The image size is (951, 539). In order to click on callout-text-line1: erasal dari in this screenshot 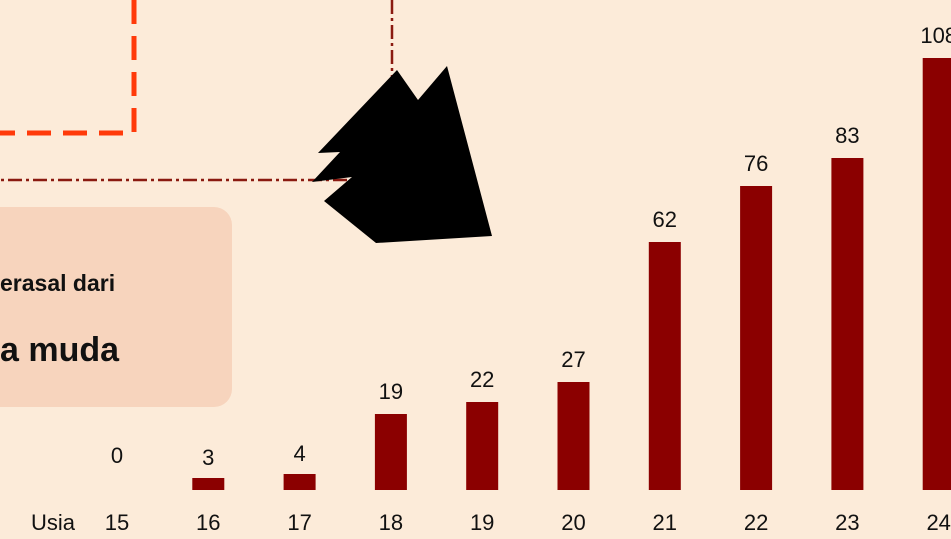, I will do `click(58, 283)`.